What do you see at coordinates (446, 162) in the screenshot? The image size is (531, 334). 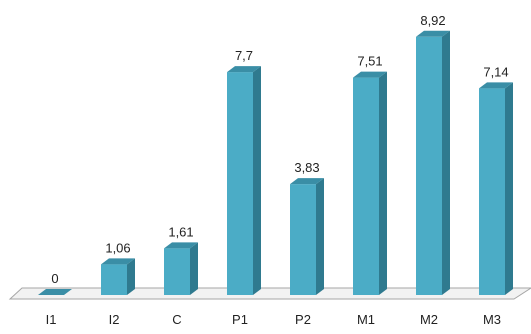 I see `bar-side-M2` at bounding box center [446, 162].